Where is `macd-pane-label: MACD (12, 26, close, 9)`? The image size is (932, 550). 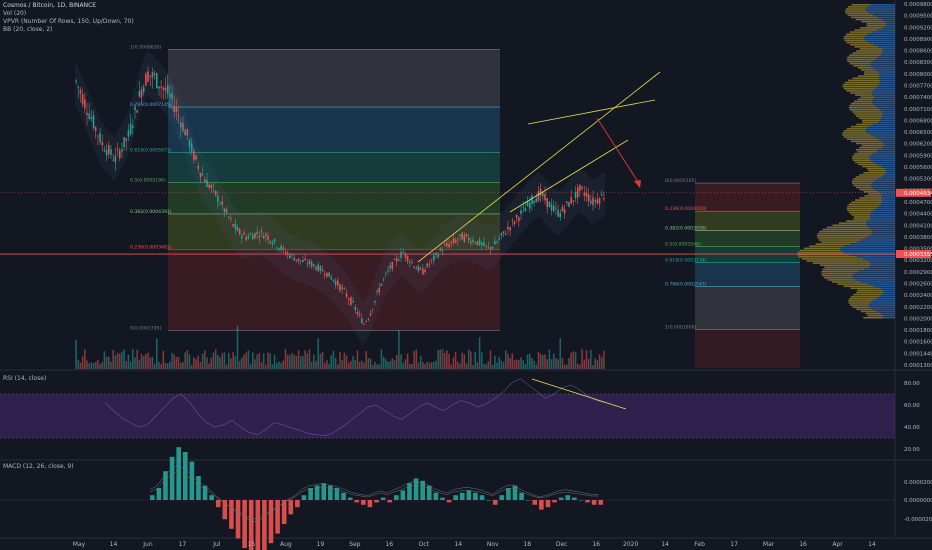
macd-pane-label: MACD (12, 26, close, 9) is located at coordinates (38, 466).